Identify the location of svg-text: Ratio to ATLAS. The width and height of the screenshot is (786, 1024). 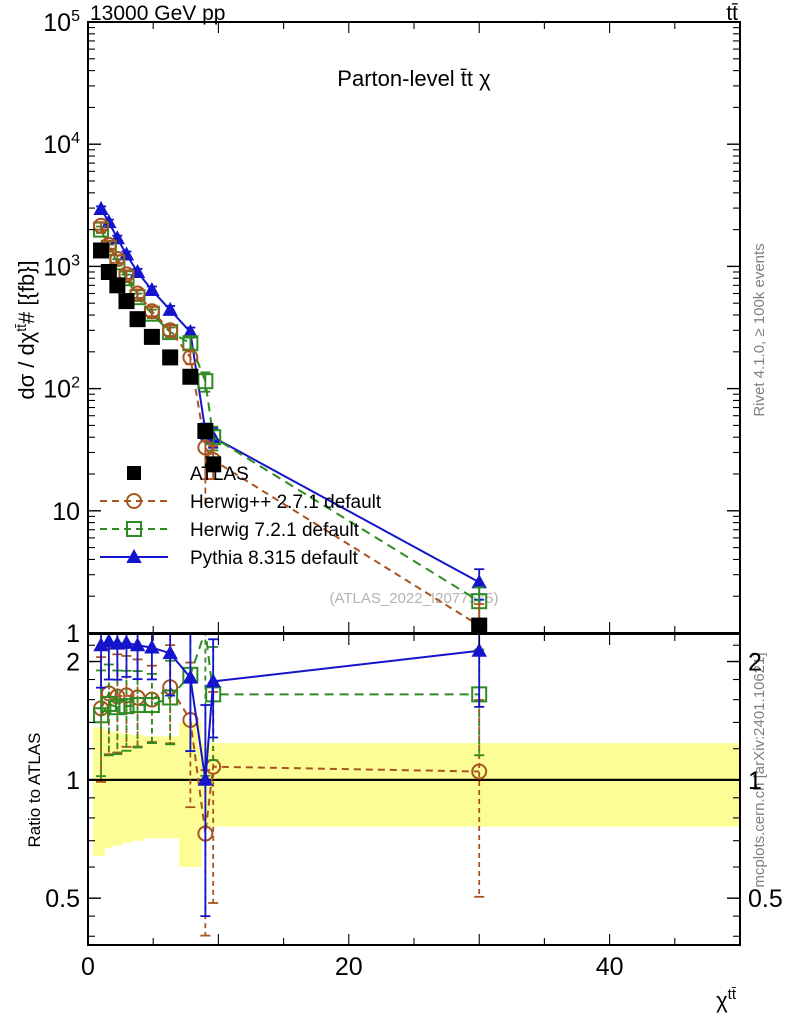
(34, 790).